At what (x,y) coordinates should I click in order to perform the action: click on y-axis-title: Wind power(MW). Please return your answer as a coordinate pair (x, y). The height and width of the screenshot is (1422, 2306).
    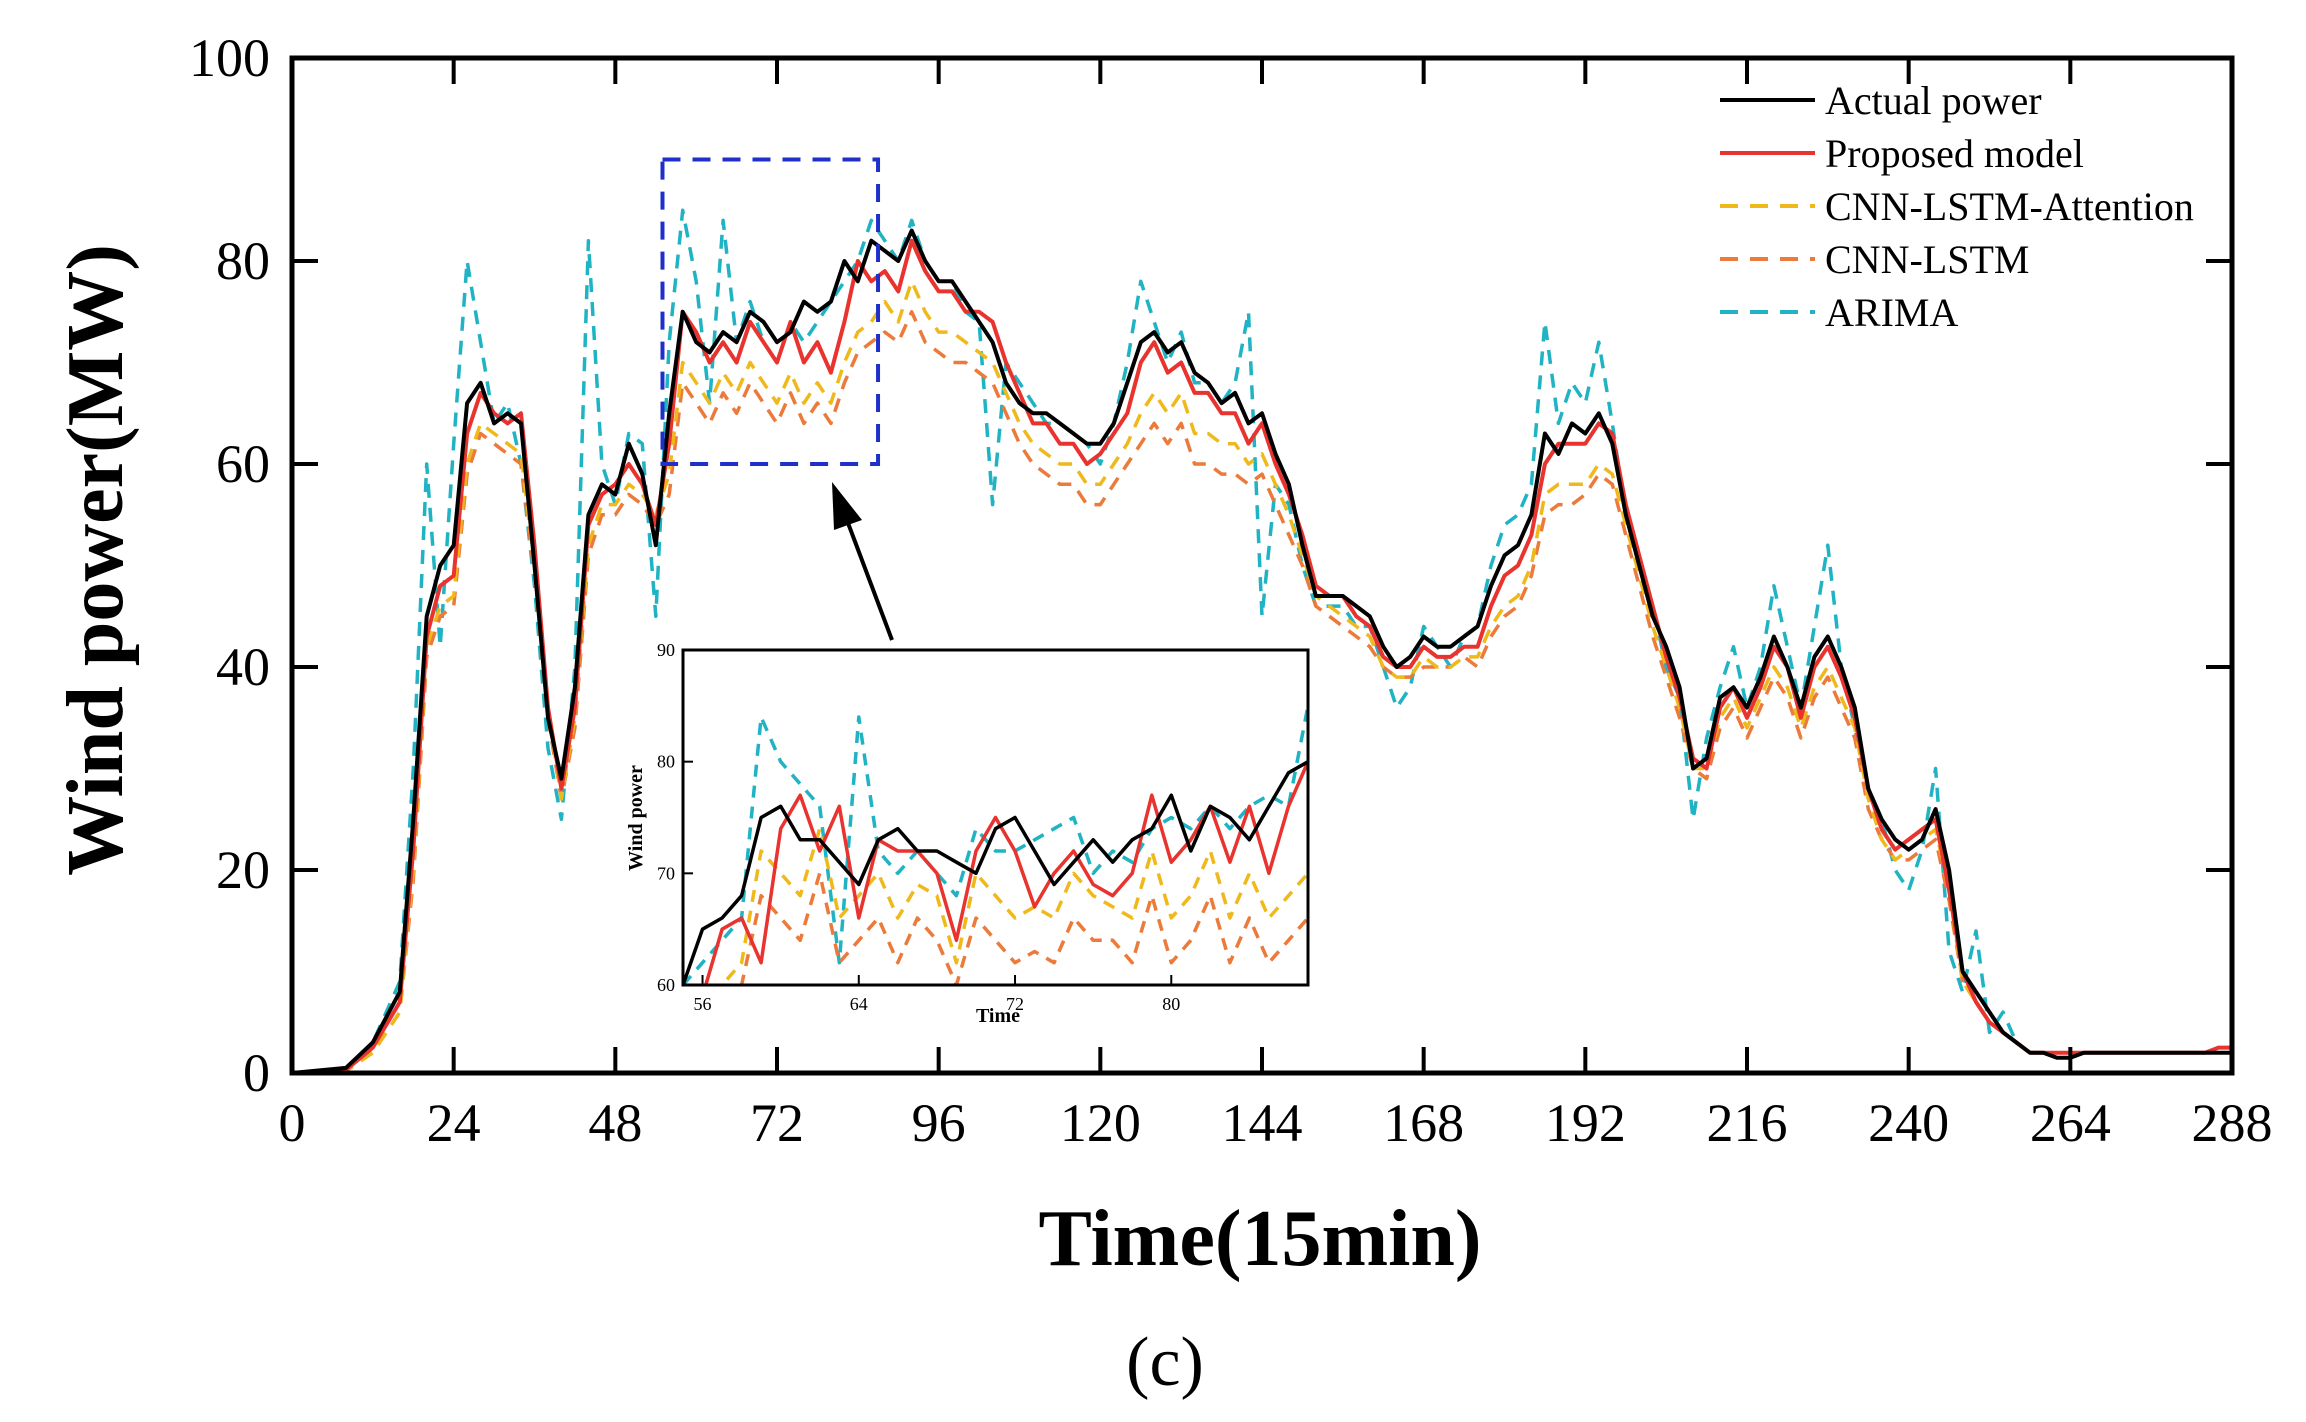
    Looking at the image, I should click on (96, 560).